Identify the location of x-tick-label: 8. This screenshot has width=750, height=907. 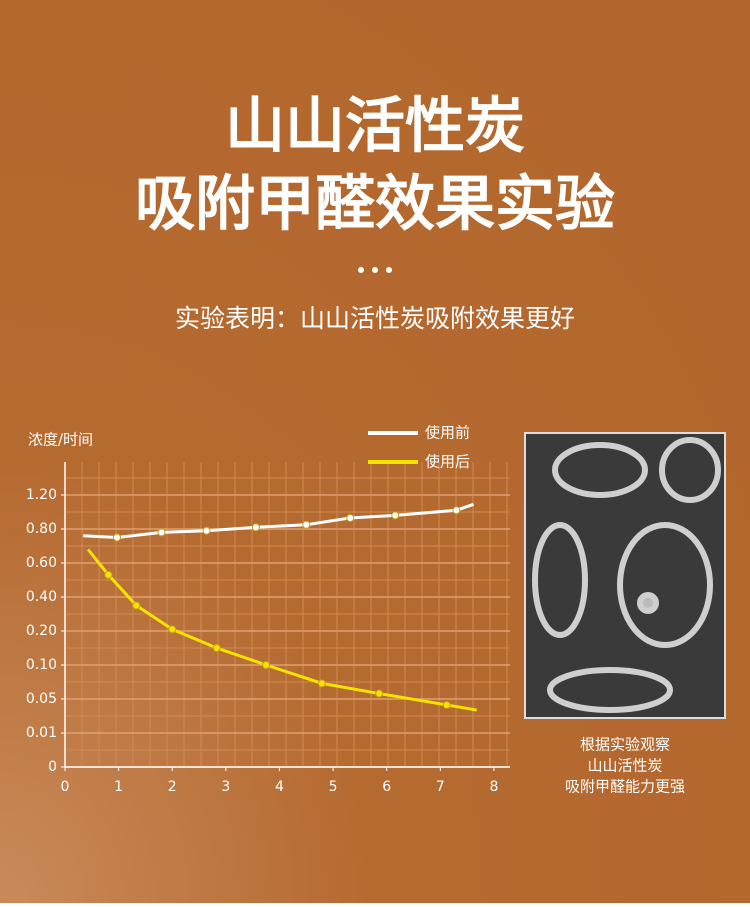
(493, 787).